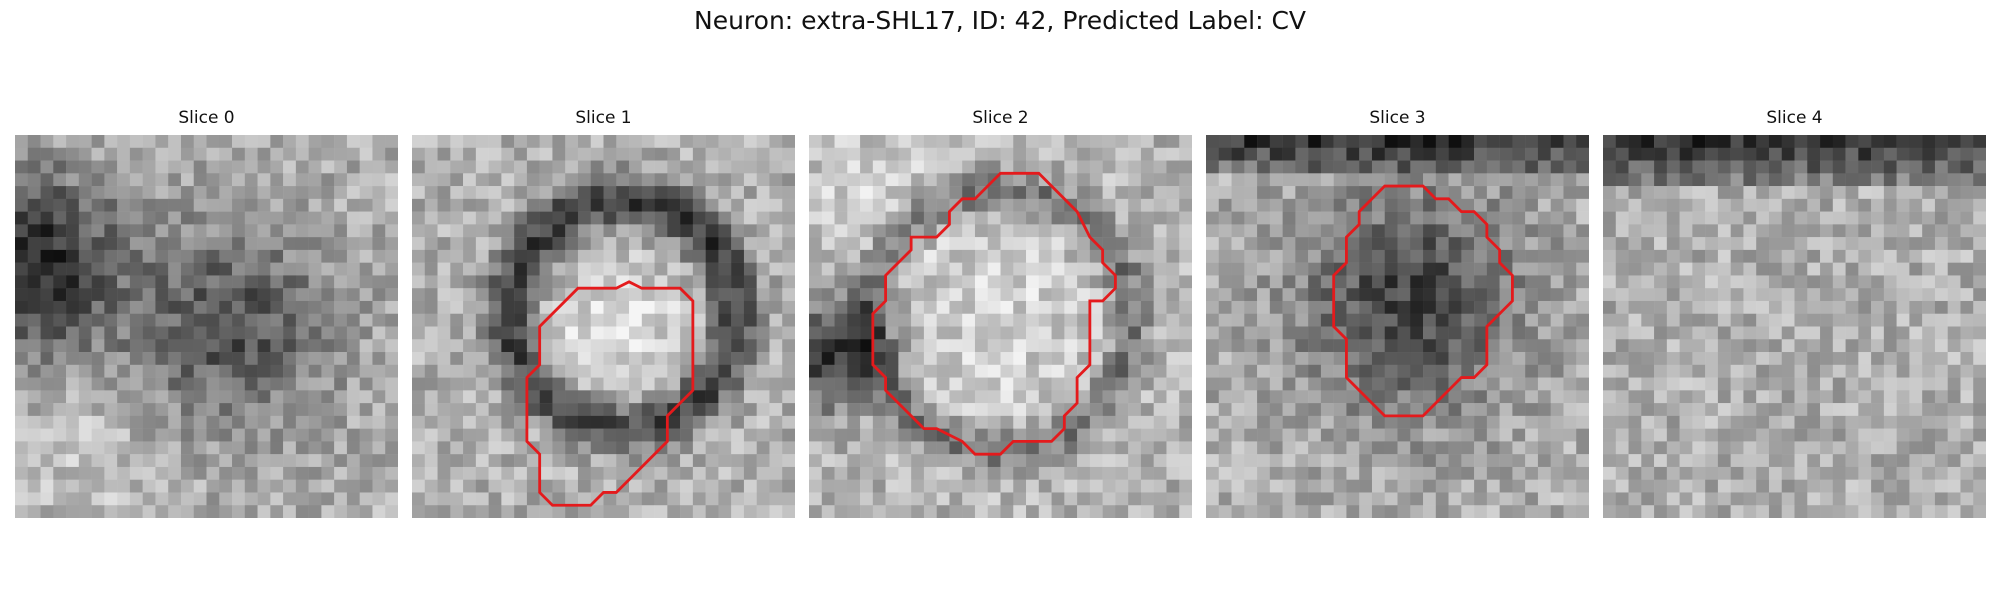 The width and height of the screenshot is (2000, 600). Describe the element at coordinates (1794, 118) in the screenshot. I see `slice-title-4: Slice 4` at that location.